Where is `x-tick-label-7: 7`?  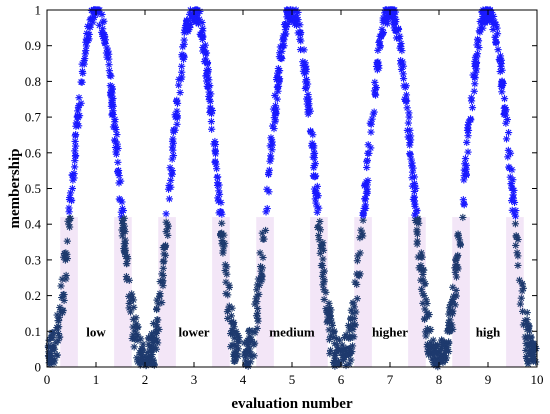
x-tick-label-7: 7 is located at coordinates (390, 379).